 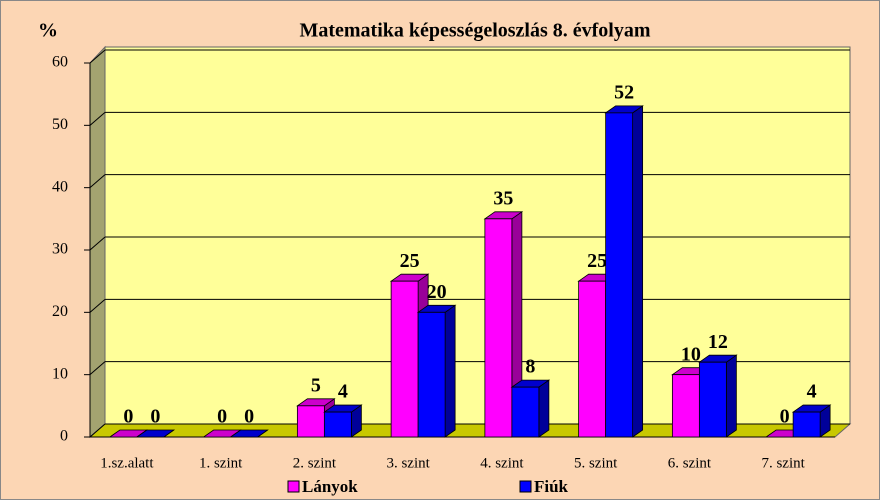 What do you see at coordinates (474, 31) in the screenshot?
I see `chart-title: Matematika képességeloszlás 8. évfolyam` at bounding box center [474, 31].